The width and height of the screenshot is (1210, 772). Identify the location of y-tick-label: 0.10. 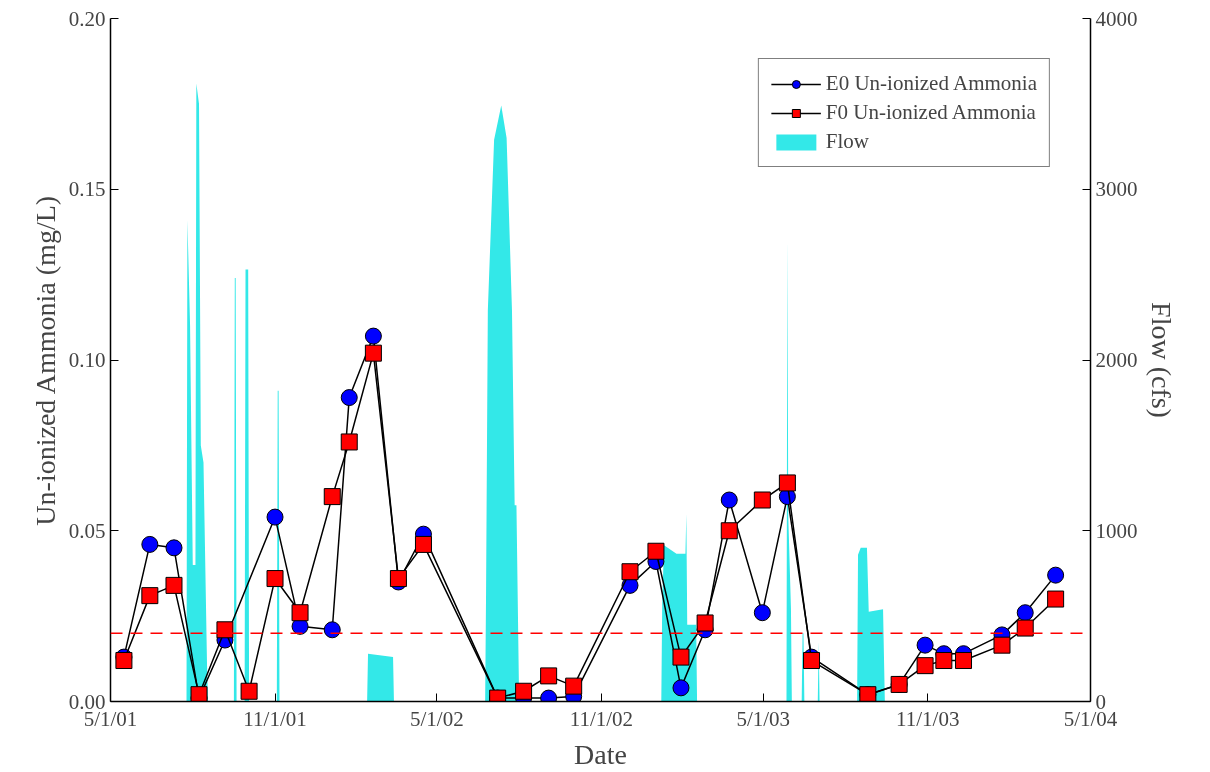
(87, 360).